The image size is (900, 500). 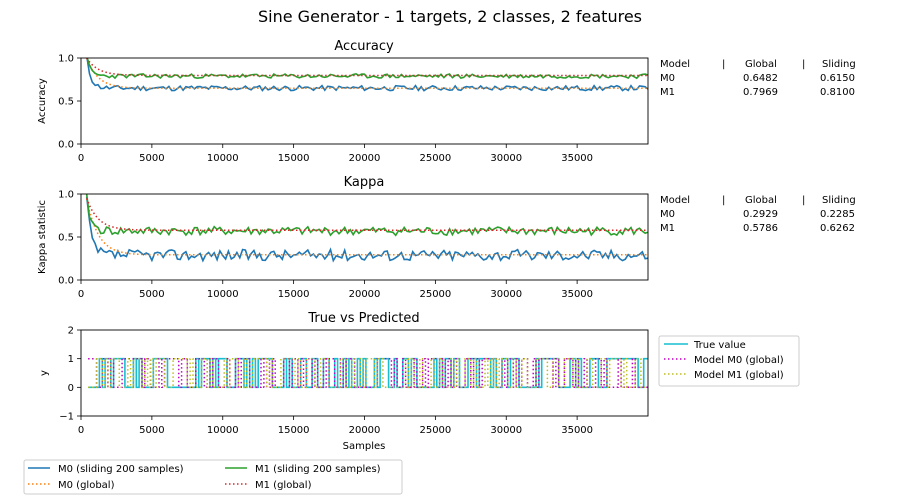 I want to click on bottom-legend-box, so click(x=213, y=477).